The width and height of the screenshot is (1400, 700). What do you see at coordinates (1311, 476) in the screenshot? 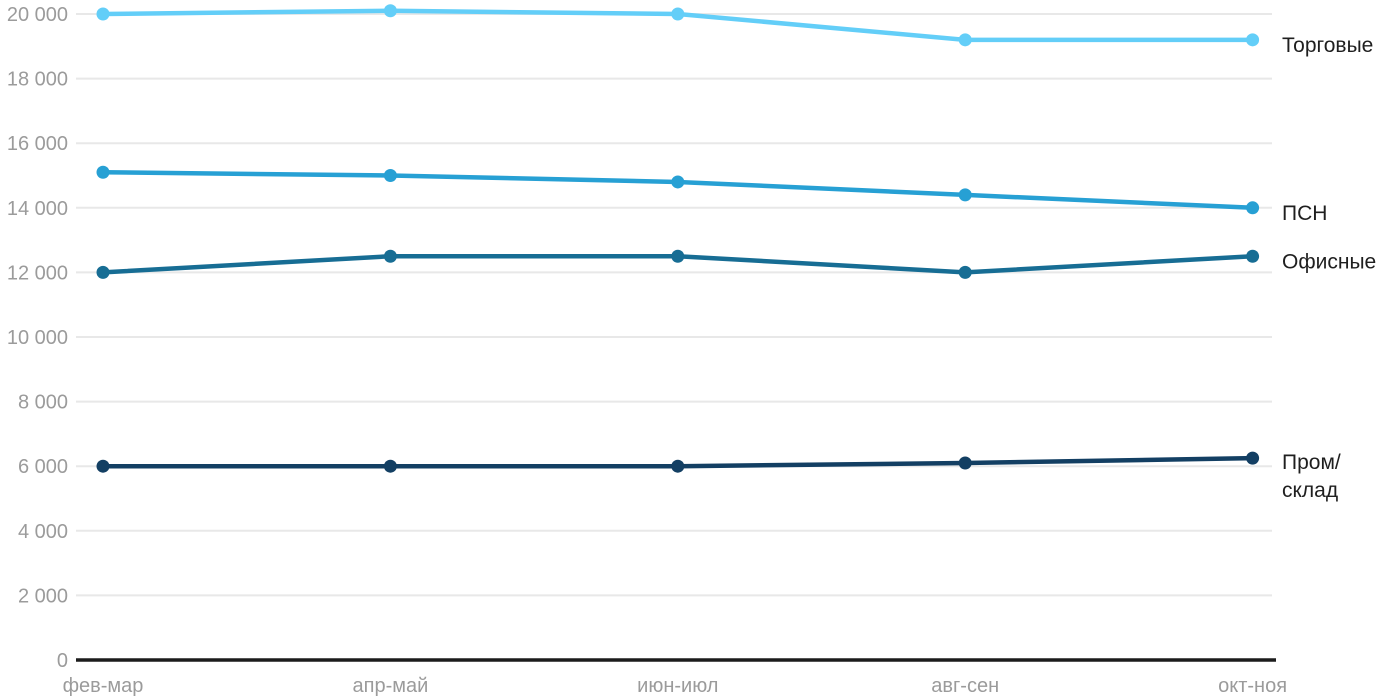
I see `series-label-prom-sklad: Пром/склад` at bounding box center [1311, 476].